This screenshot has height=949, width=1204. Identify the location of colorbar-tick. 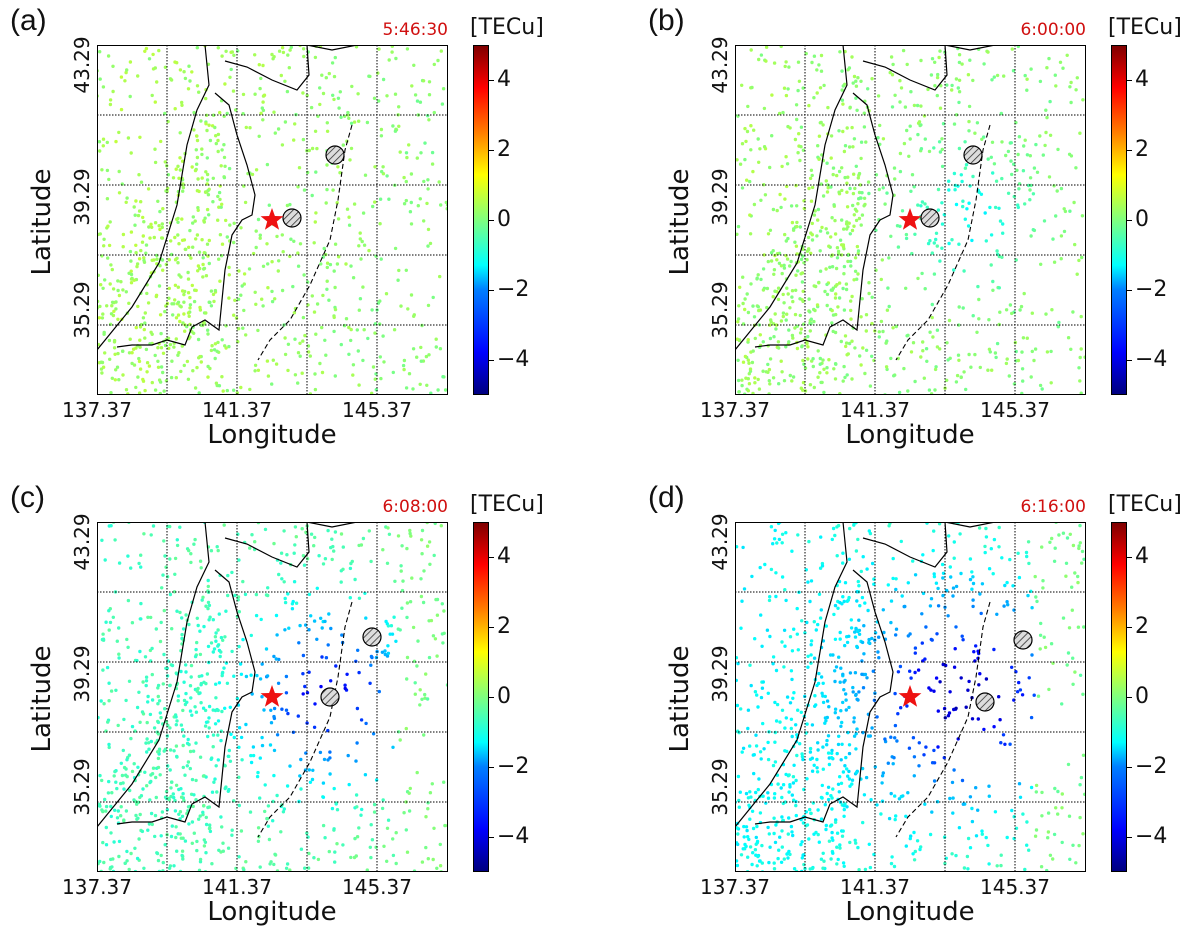
(491, 220).